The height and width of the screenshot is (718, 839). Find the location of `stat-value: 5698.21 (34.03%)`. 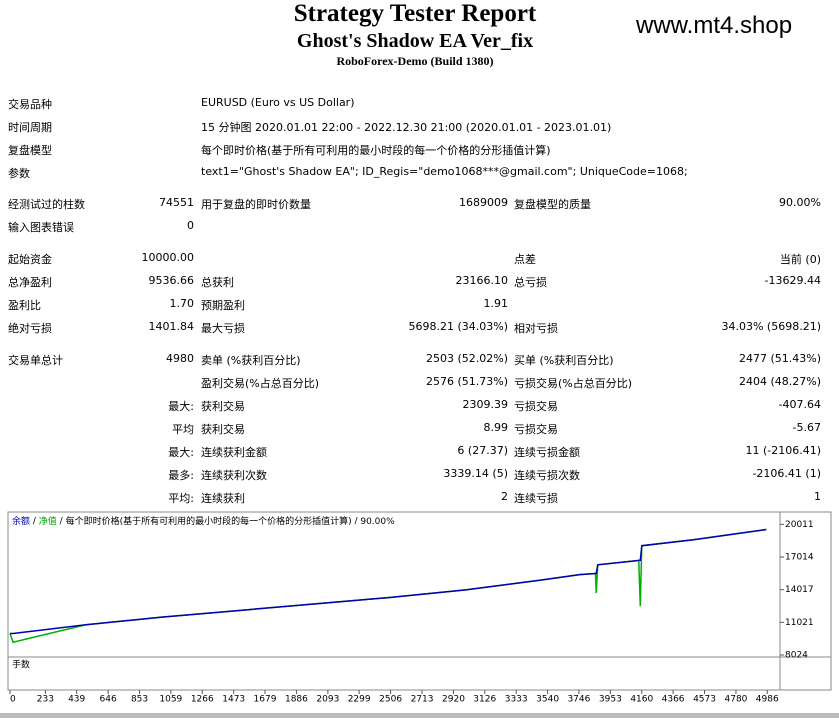

stat-value: 5698.21 (34.03%) is located at coordinates (458, 326).